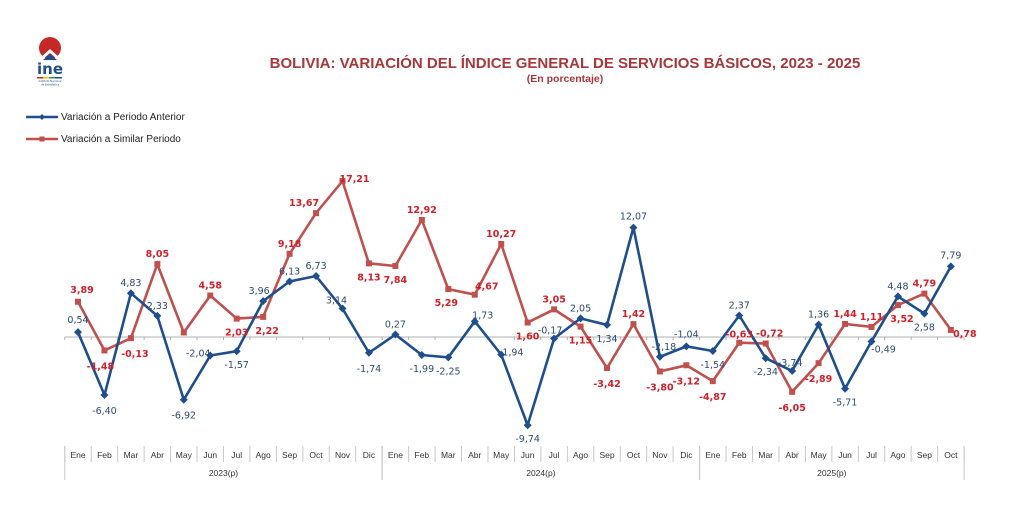 This screenshot has height=507, width=1024. What do you see at coordinates (550, 331) in the screenshot?
I see `data-label-anterior: -0,17` at bounding box center [550, 331].